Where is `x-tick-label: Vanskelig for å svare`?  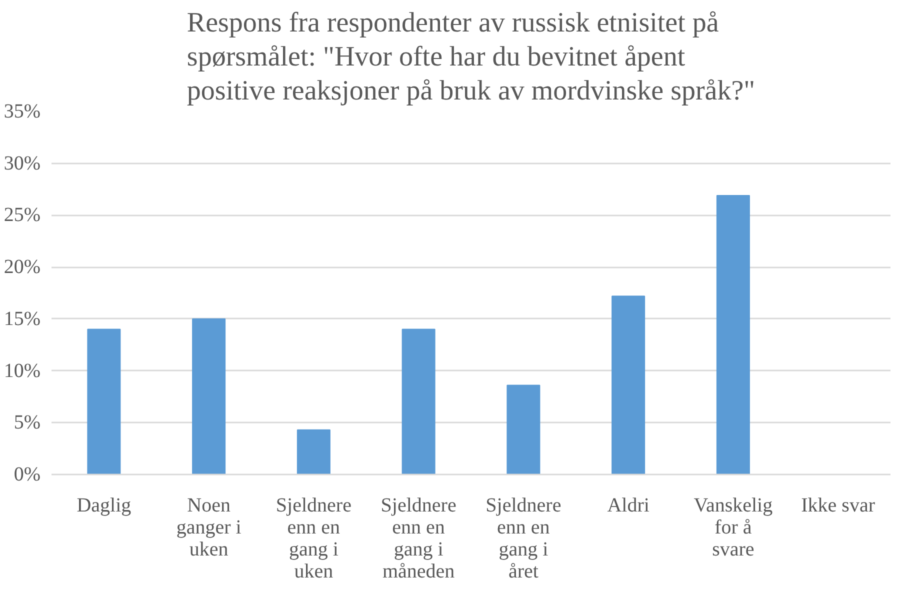
x-tick-label: Vanskelig for å svare is located at coordinates (733, 527).